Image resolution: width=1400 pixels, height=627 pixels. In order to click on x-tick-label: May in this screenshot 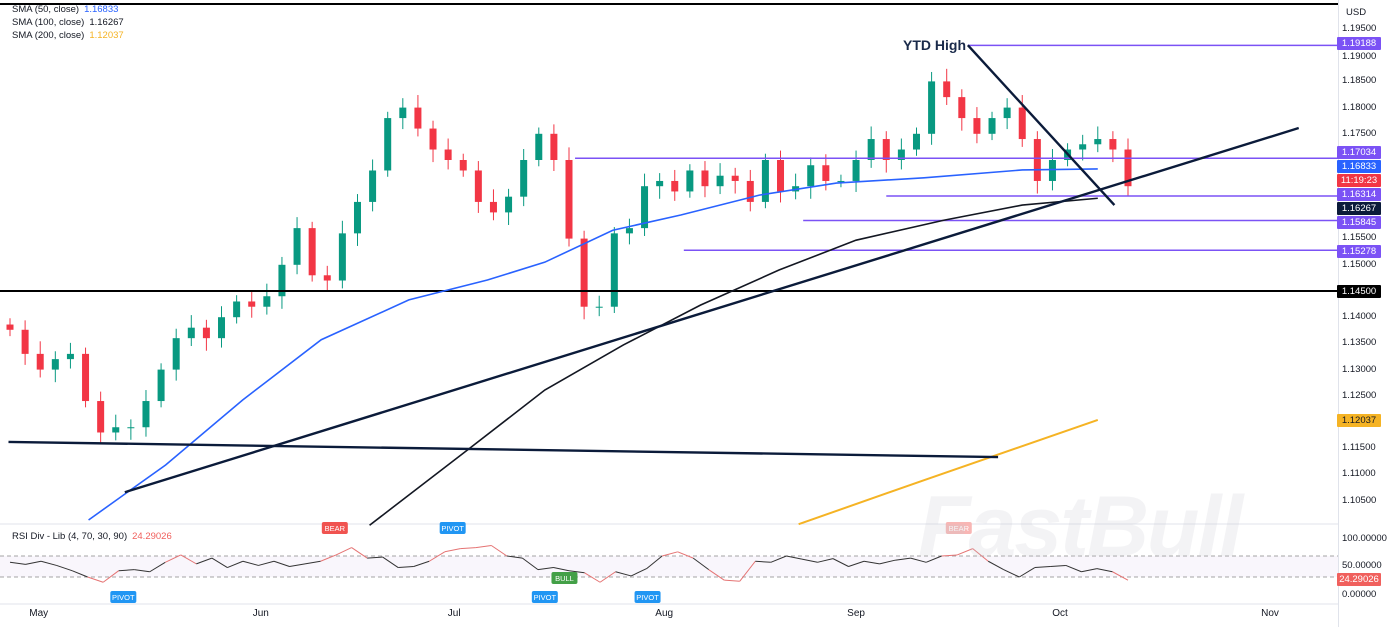, I will do `click(39, 613)`.